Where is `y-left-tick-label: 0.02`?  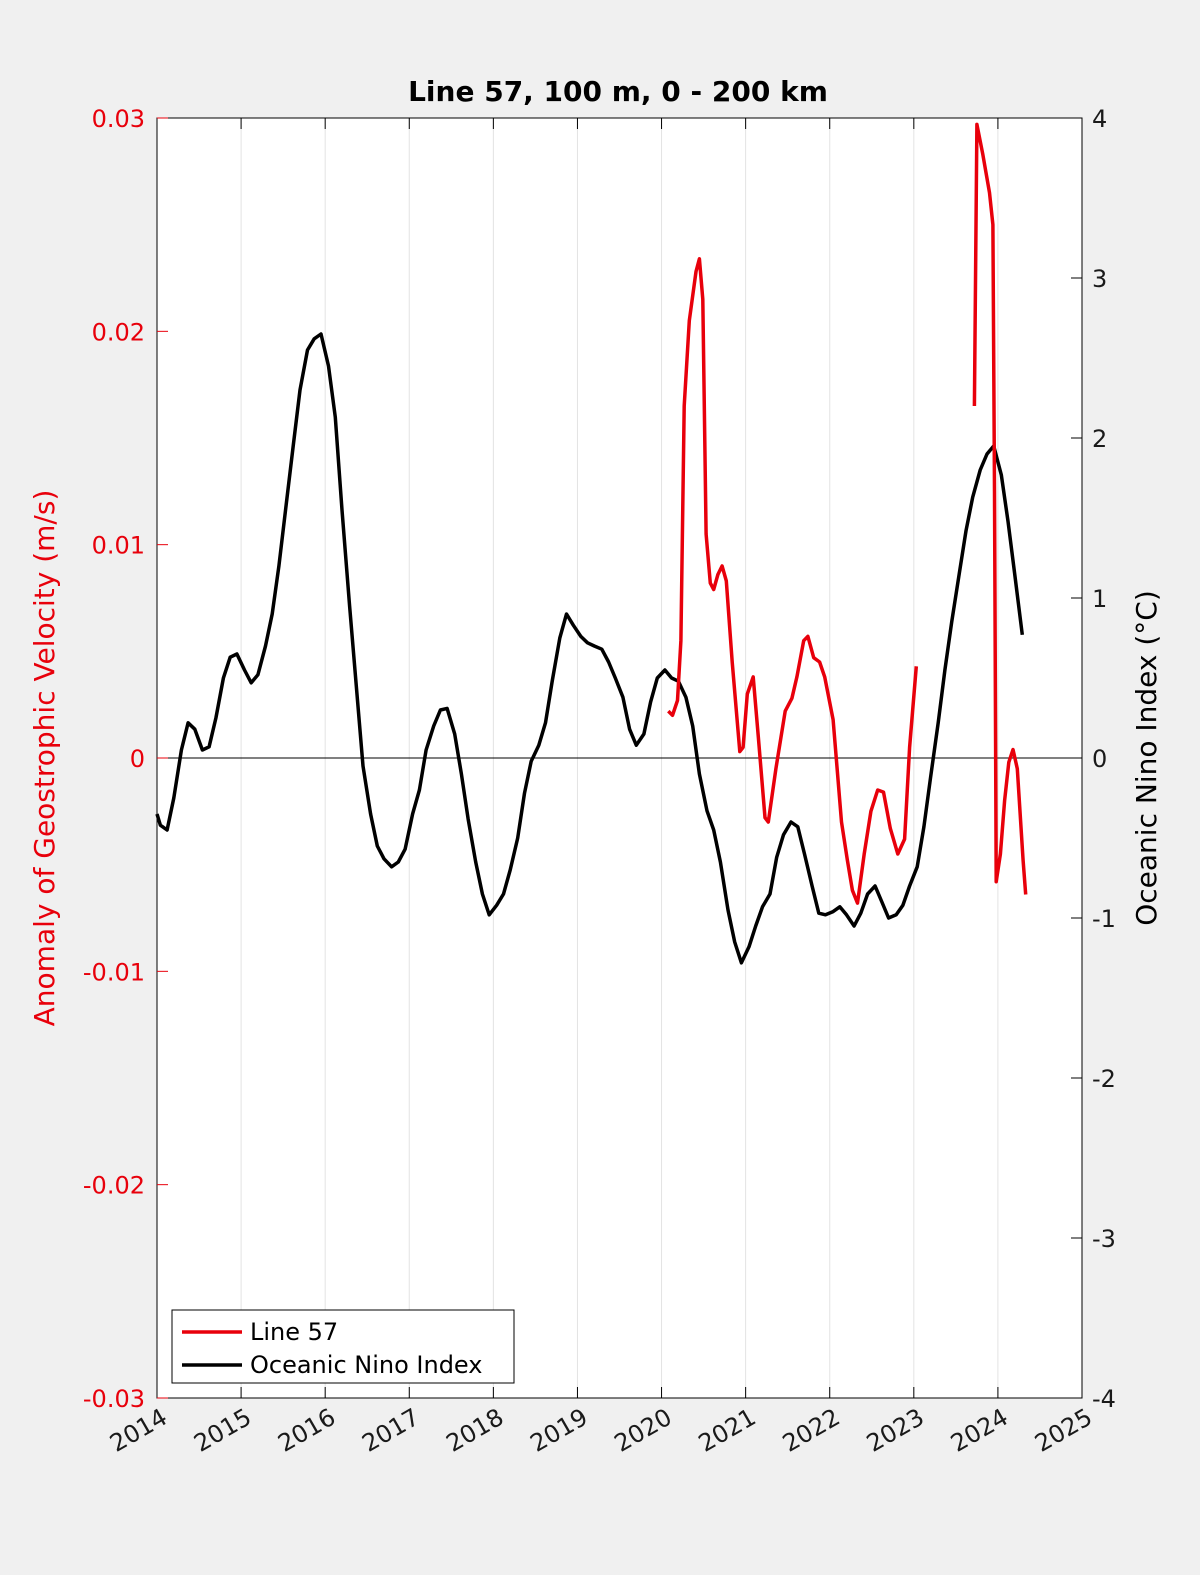 y-left-tick-label: 0.02 is located at coordinates (118, 332).